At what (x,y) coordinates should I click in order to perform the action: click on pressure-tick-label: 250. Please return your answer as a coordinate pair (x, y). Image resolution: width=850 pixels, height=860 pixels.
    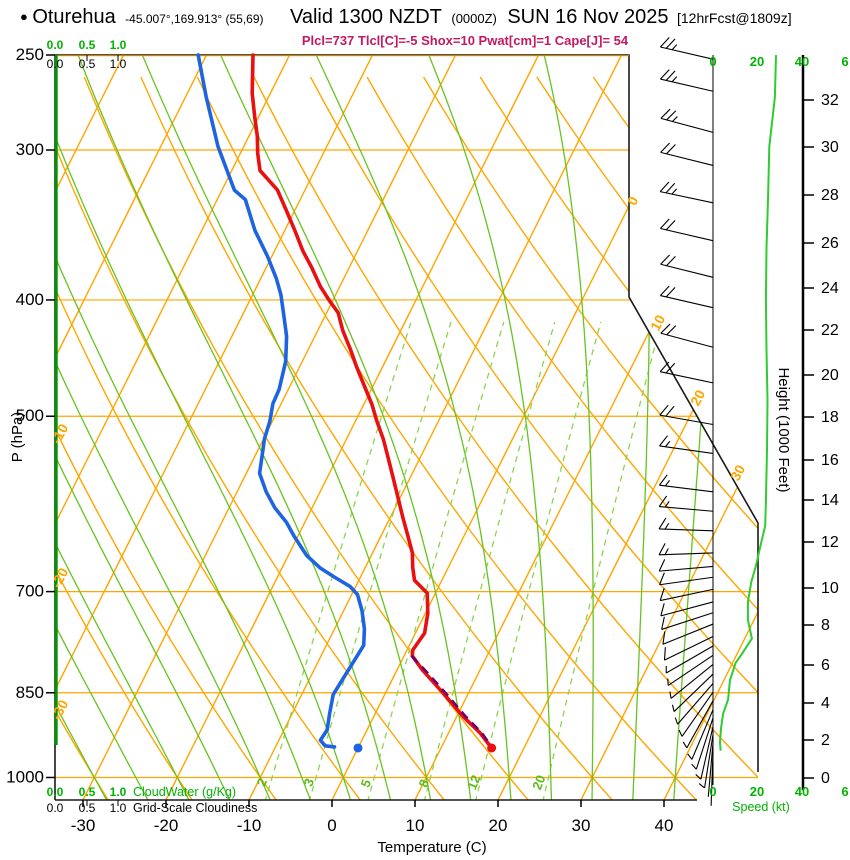
    Looking at the image, I should click on (30, 54).